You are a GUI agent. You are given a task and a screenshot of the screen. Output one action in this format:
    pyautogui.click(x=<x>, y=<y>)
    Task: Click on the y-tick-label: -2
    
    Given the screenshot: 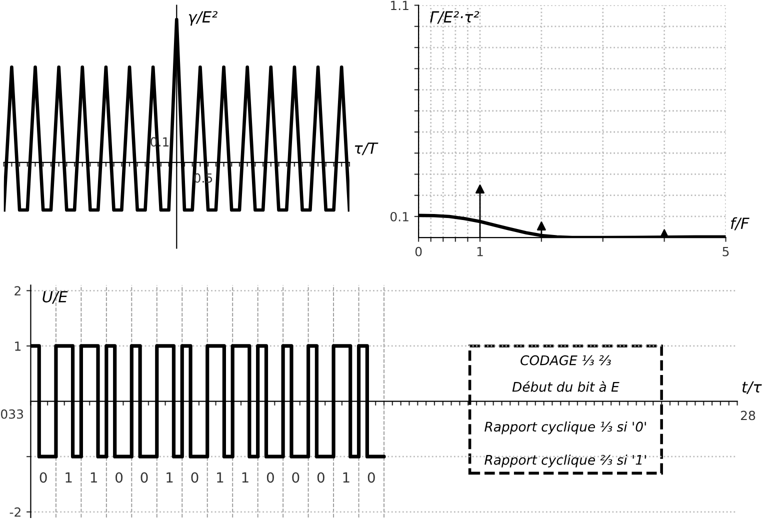 What is the action you would take?
    pyautogui.click(x=15, y=512)
    